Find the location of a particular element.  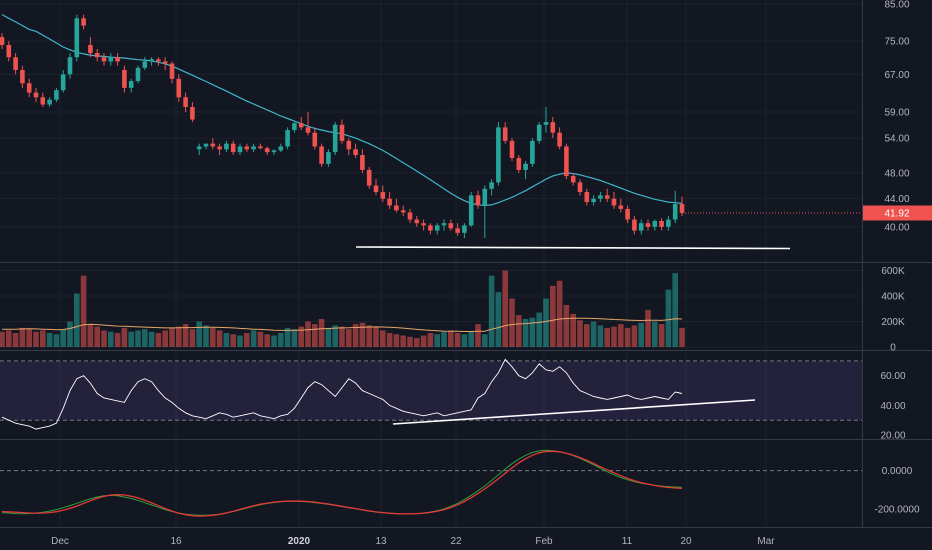

rsi-trendline is located at coordinates (574, 412).